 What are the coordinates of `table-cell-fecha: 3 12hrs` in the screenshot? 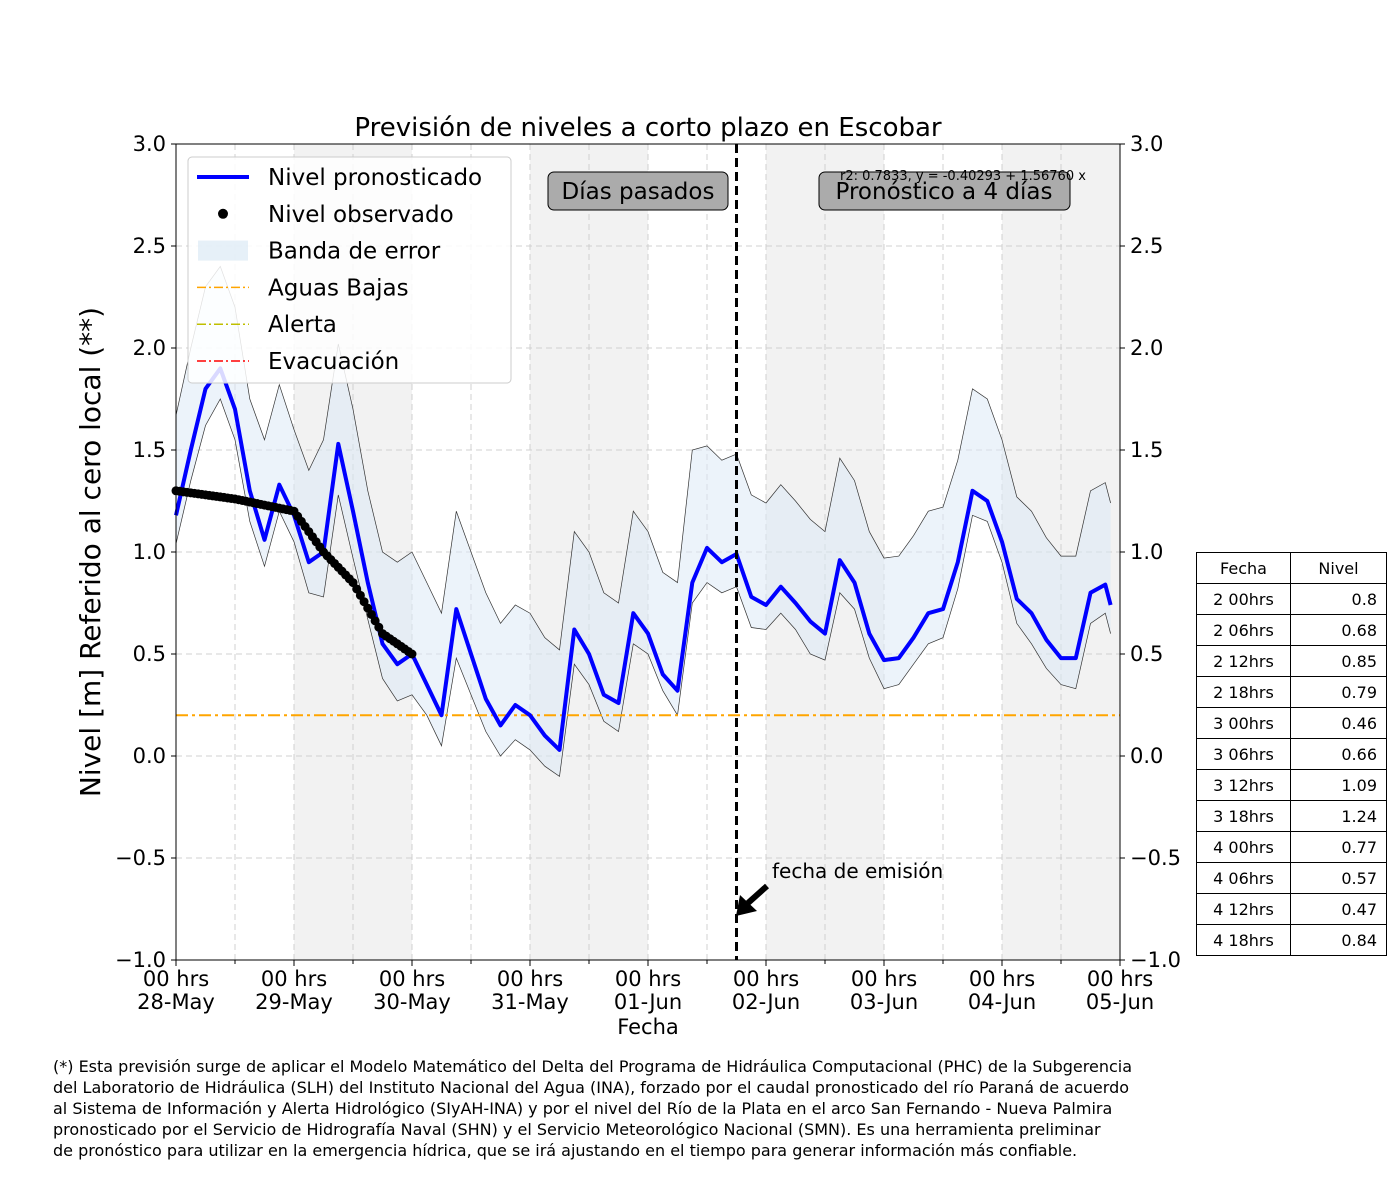 It's located at (1243, 785).